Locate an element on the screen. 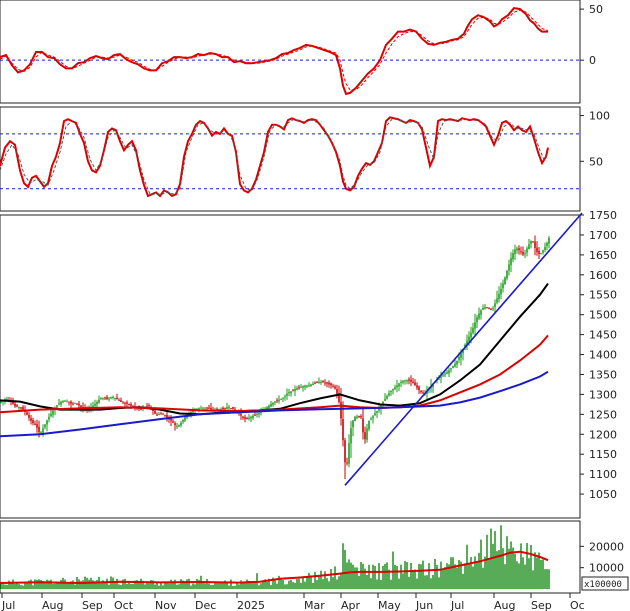 The image size is (630, 611). price-y-tick-label: 1150 is located at coordinates (603, 454).